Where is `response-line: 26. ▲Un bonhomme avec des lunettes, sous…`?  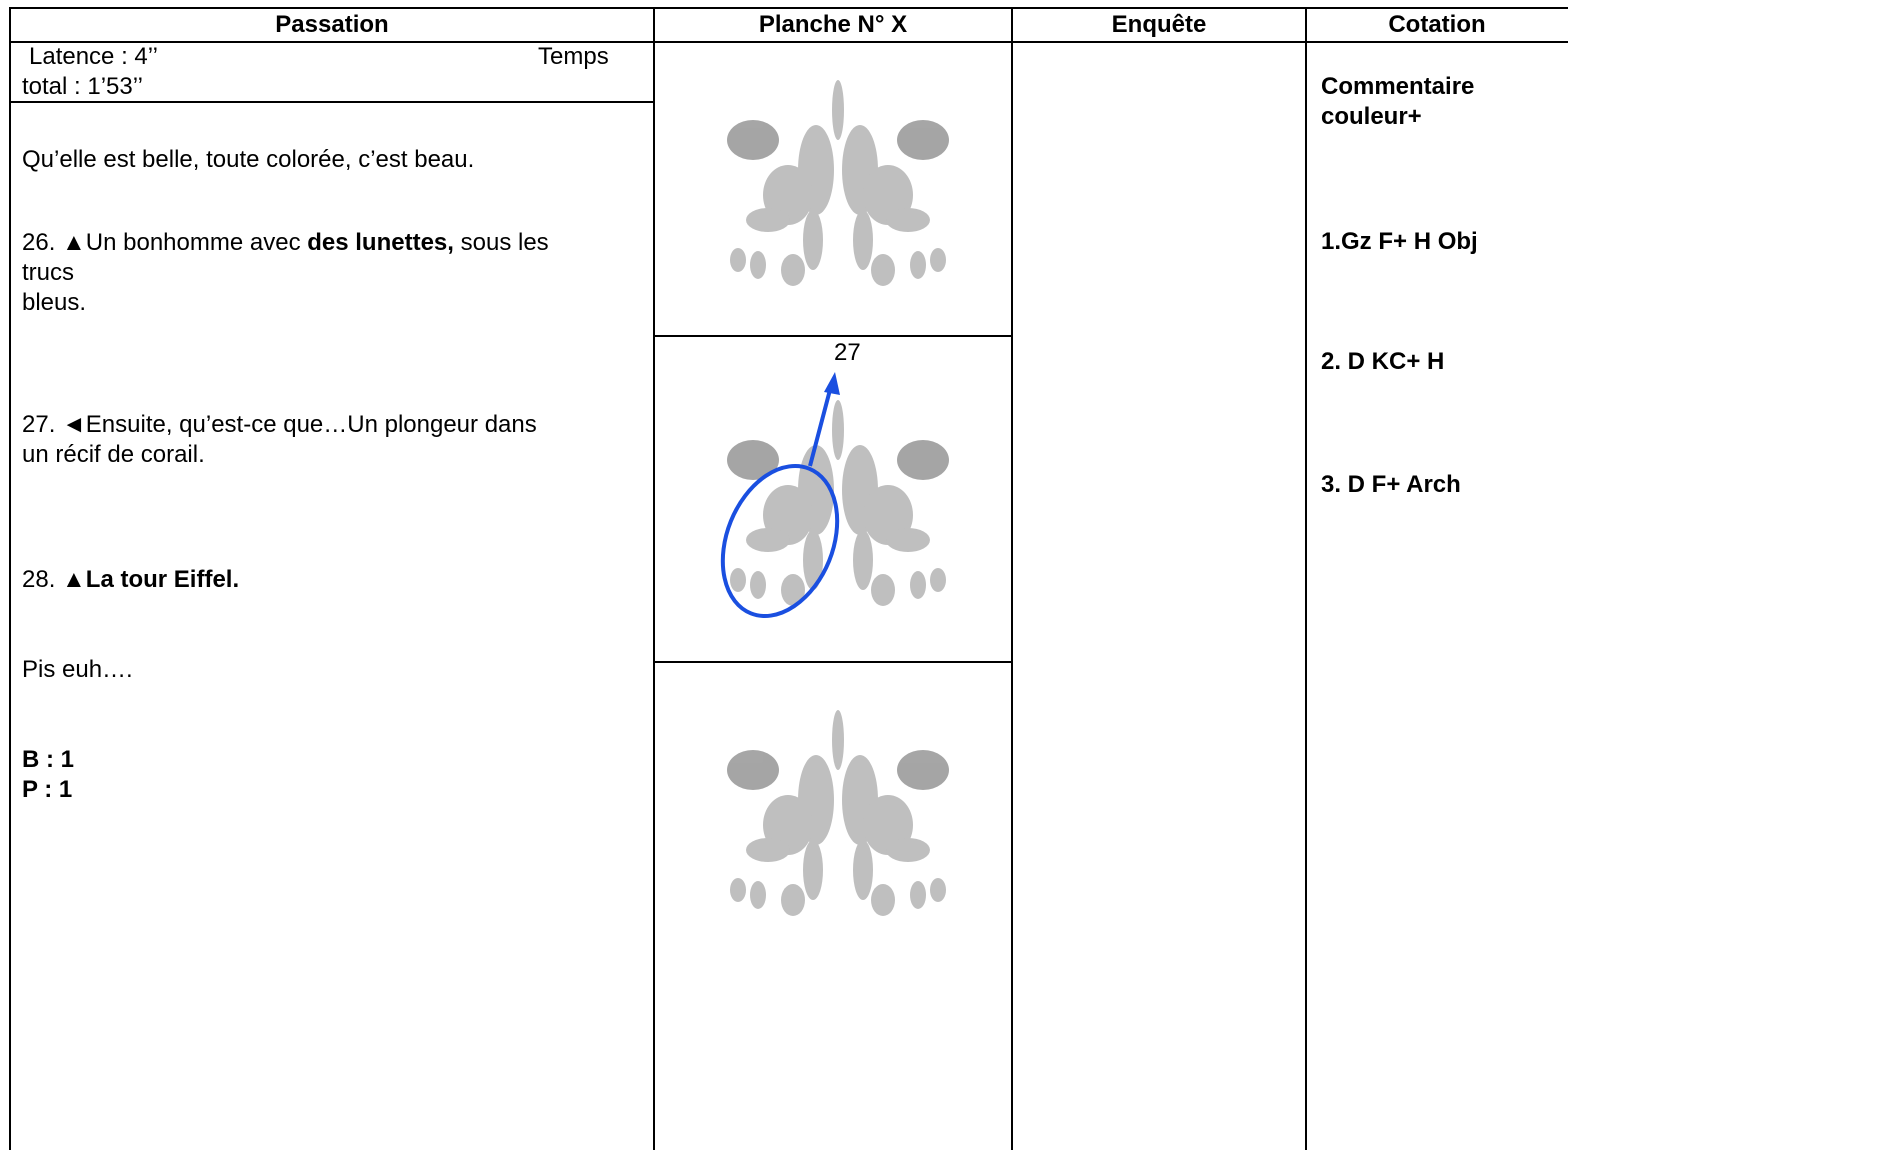 response-line: 26. ▲Un bonhomme avec des lunettes, sous… is located at coordinates (285, 243).